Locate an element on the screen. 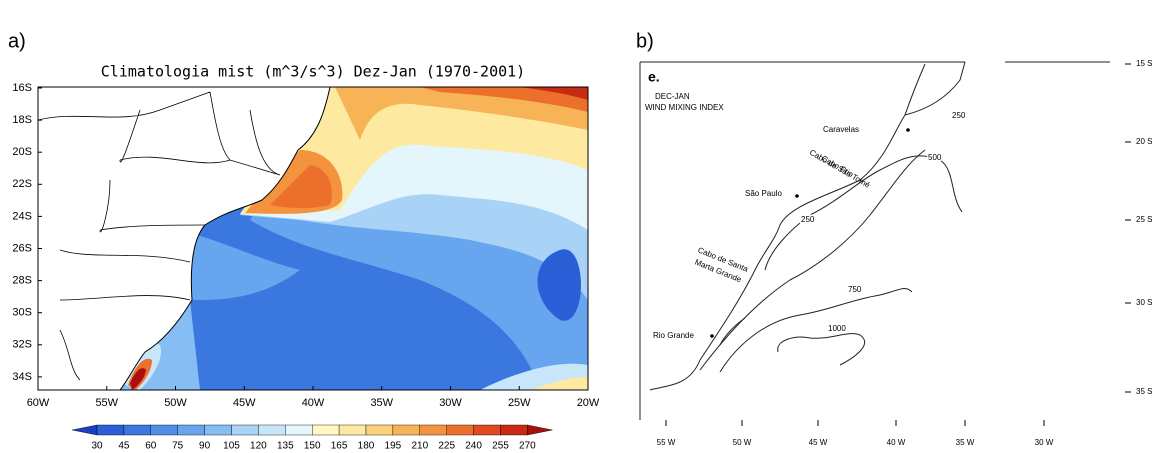 This screenshot has width=1164, height=453. lon-label: 50W is located at coordinates (175, 403).